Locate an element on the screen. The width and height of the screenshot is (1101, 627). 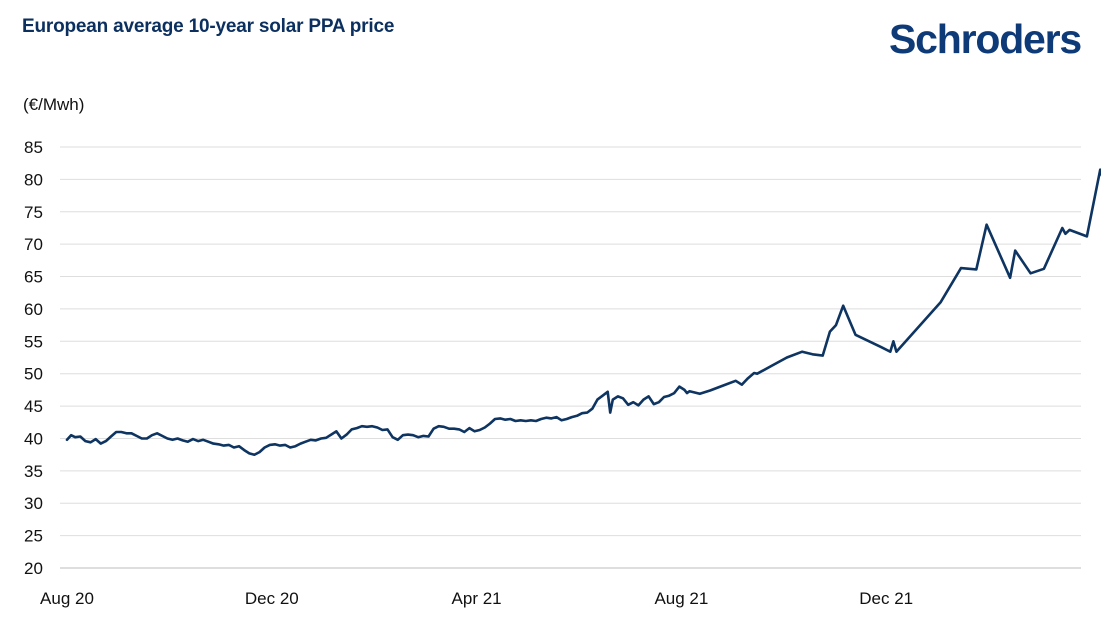
y-axis-ticks: 20 25 30 35 40 45 50 55 60 65 70 75 80 85 is located at coordinates (33, 358).